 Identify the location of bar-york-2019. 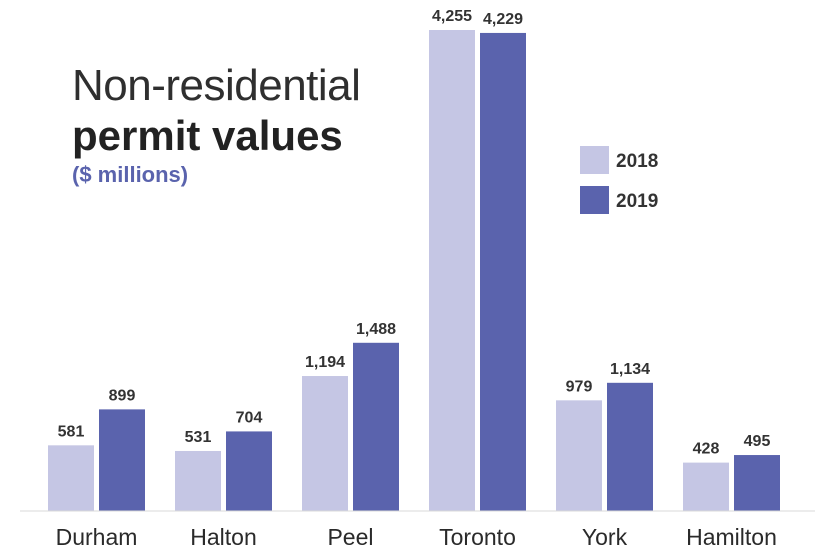
(630, 446).